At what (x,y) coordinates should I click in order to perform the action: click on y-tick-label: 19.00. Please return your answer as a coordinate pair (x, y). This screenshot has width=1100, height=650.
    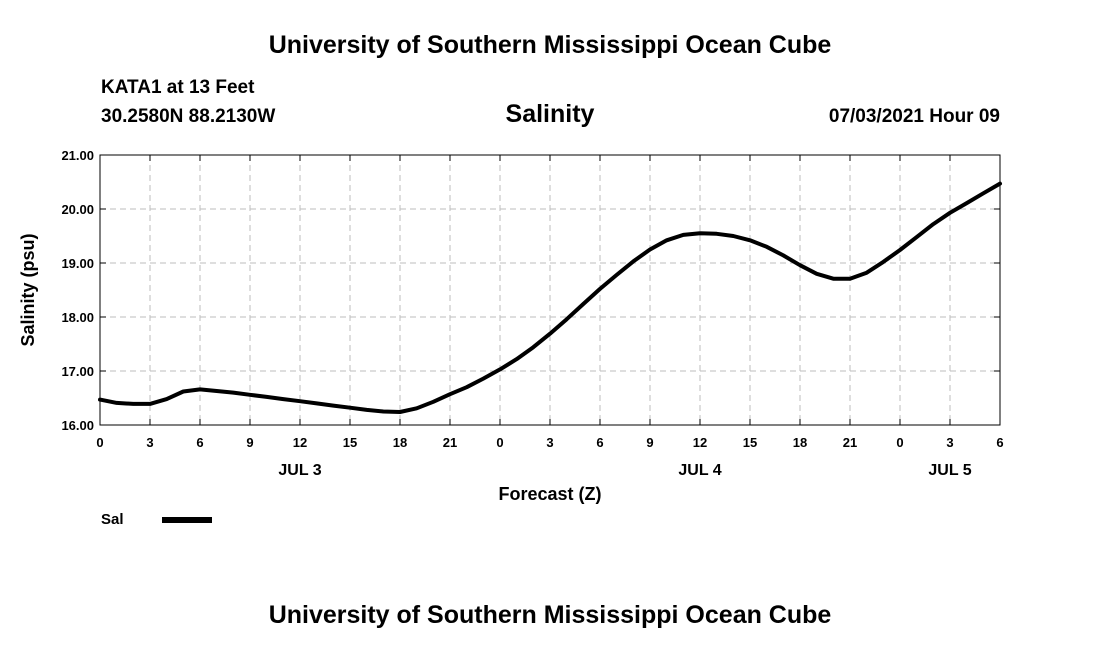
    Looking at the image, I should click on (77, 263).